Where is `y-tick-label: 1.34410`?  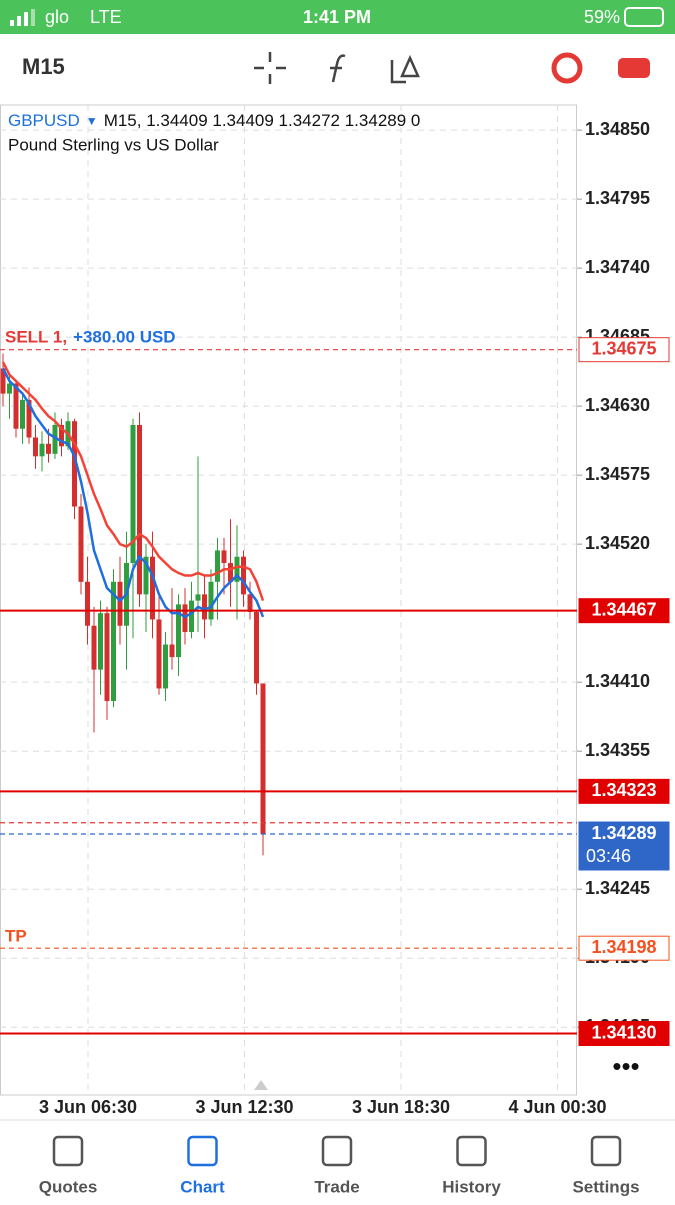
y-tick-label: 1.34410 is located at coordinates (617, 681).